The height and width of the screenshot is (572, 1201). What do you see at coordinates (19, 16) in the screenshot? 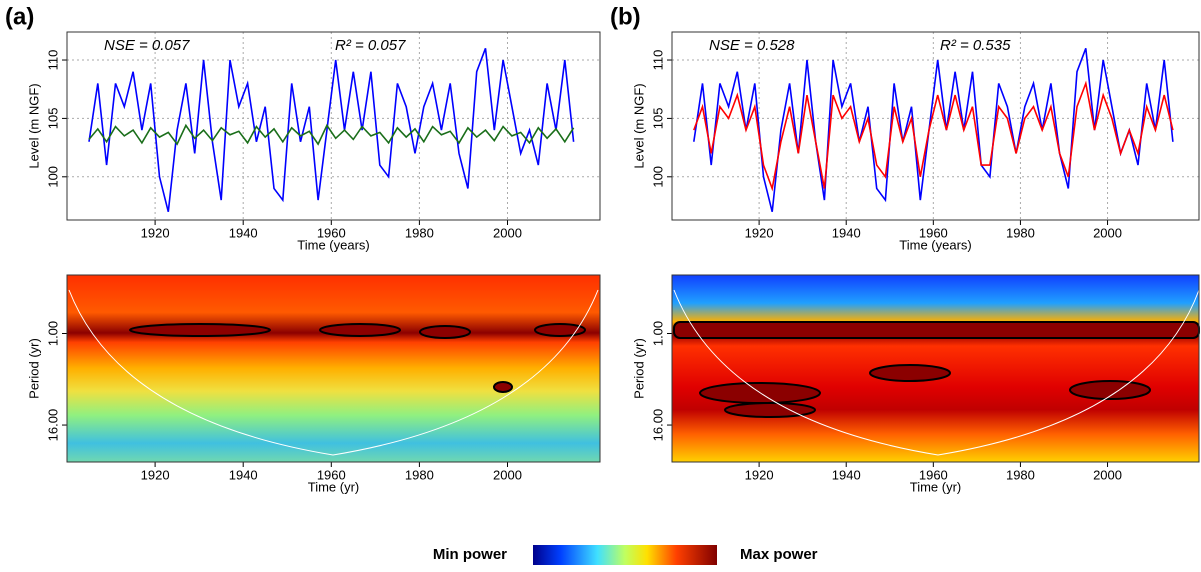
I see `panel-label: (a)` at bounding box center [19, 16].